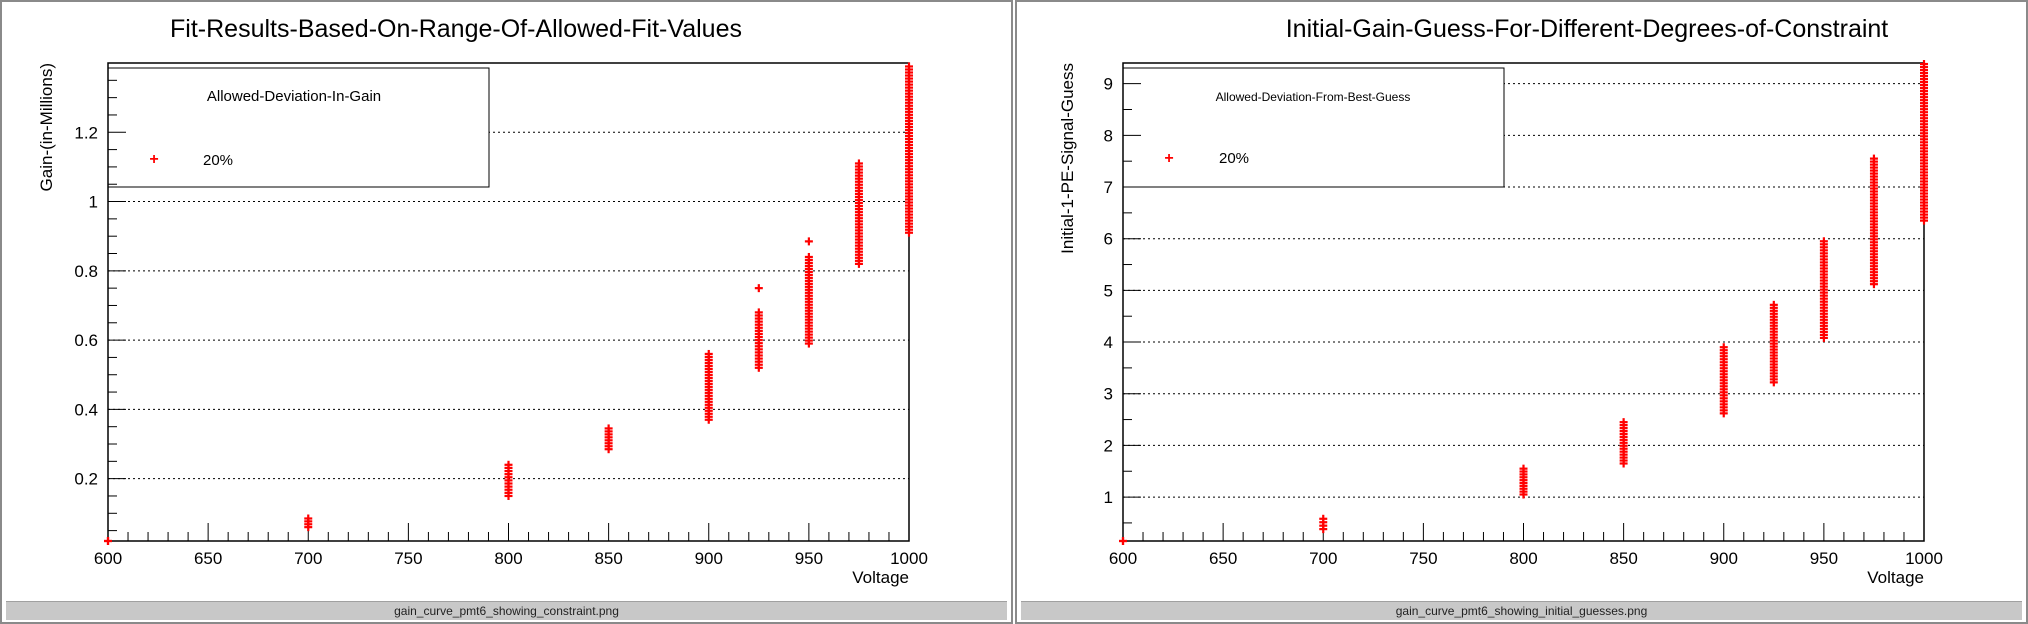 Image resolution: width=2028 pixels, height=624 pixels. Describe the element at coordinates (1108, 445) in the screenshot. I see `y-tick-label: 2` at that location.